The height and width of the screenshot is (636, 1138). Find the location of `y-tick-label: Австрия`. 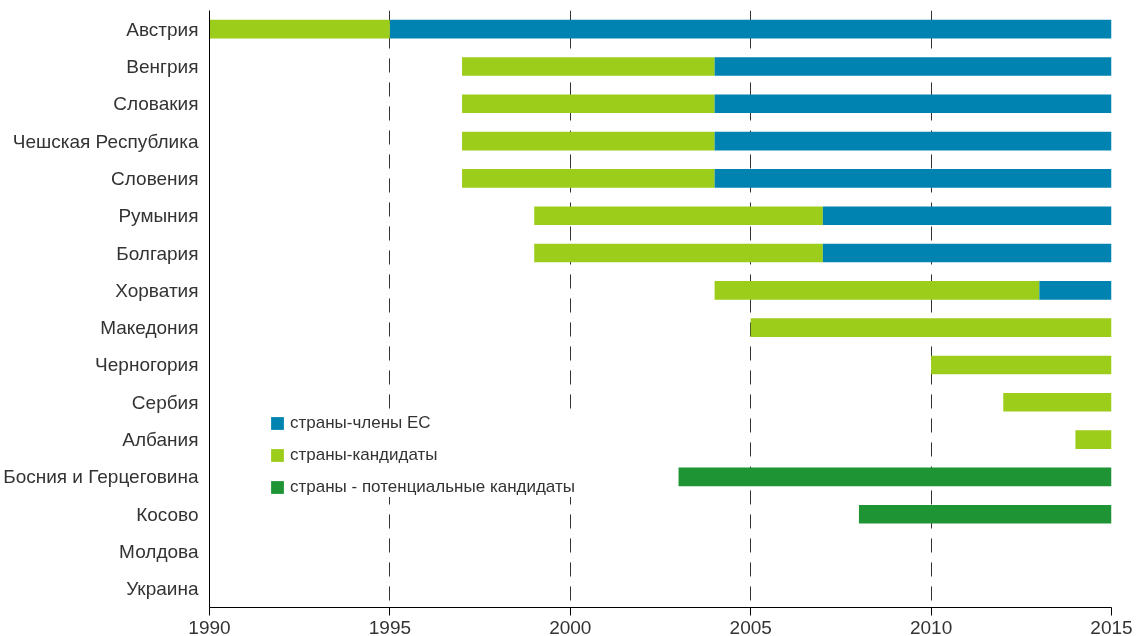

y-tick-label: Австрия is located at coordinates (162, 29).